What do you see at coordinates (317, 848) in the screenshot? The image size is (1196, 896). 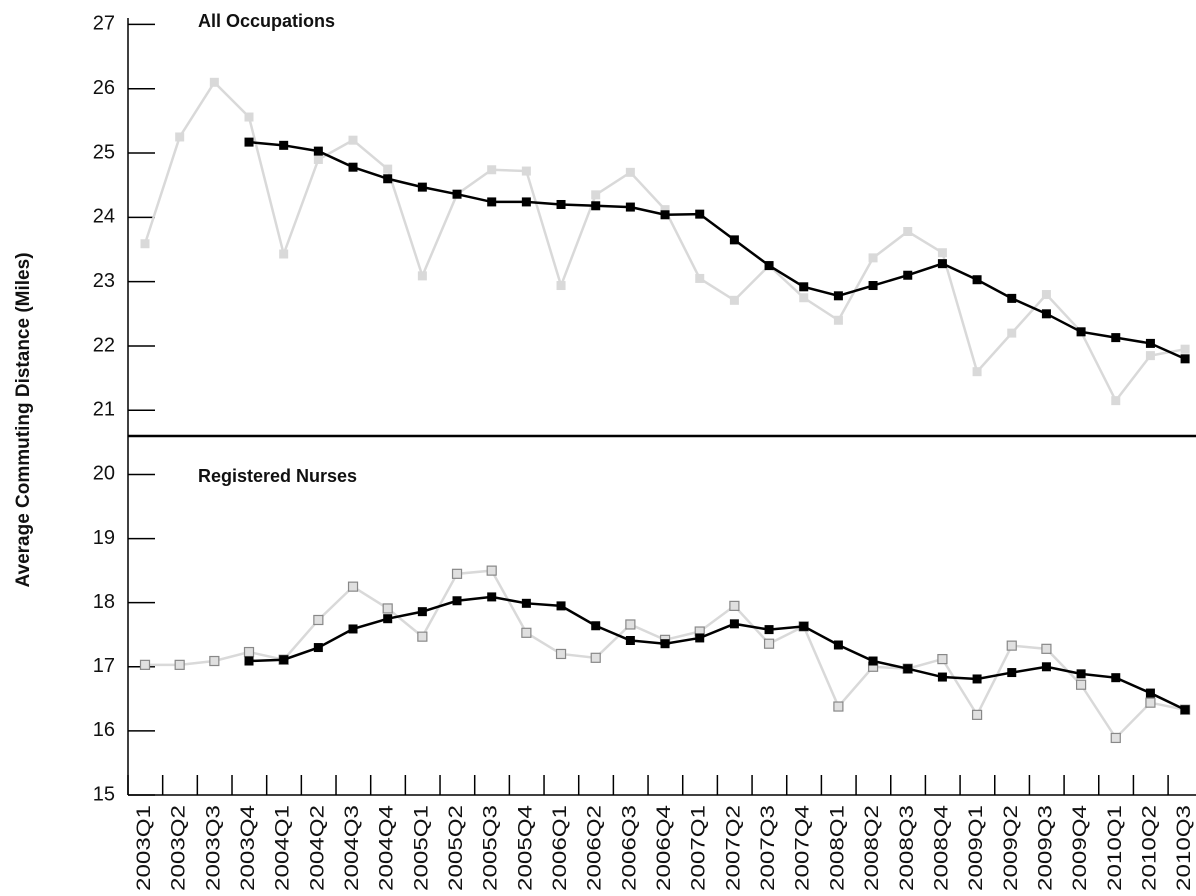 I see `x-tick-label: 2004Q2` at bounding box center [317, 848].